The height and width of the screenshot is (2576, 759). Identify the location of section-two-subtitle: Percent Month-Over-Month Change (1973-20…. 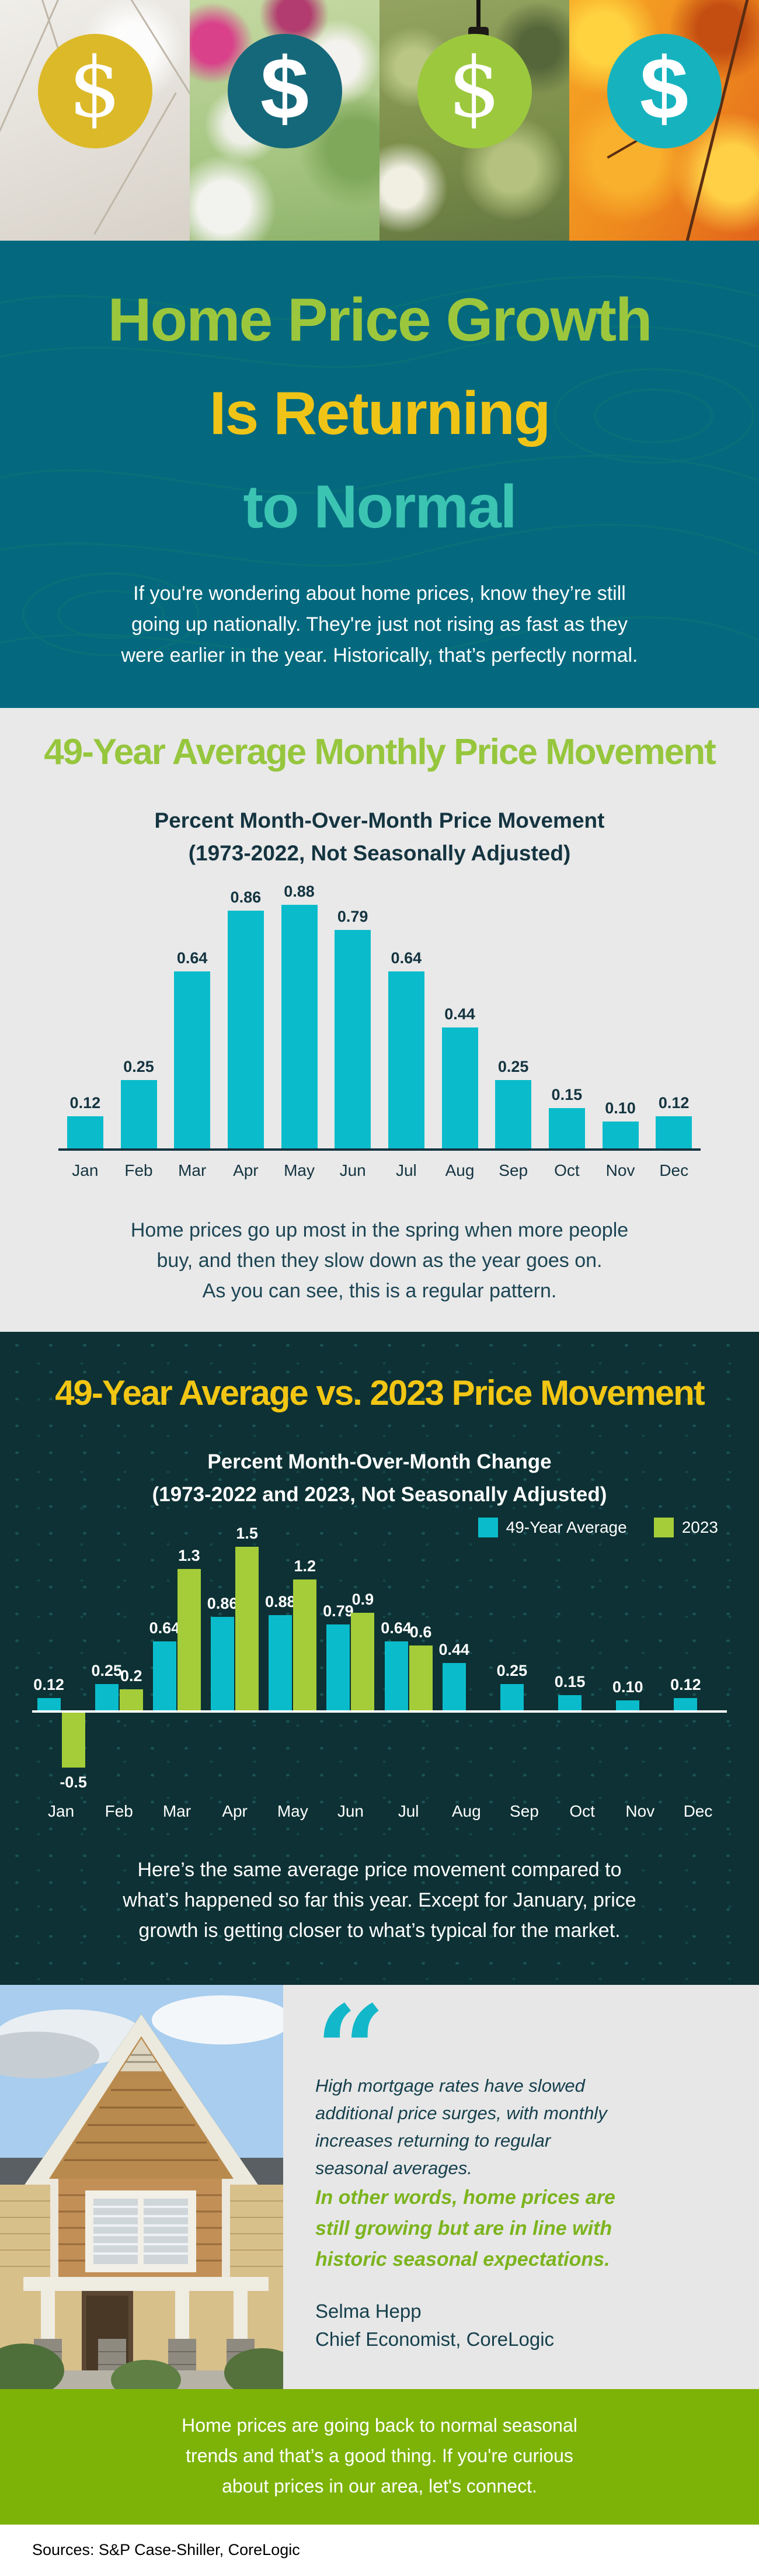
(379, 1479).